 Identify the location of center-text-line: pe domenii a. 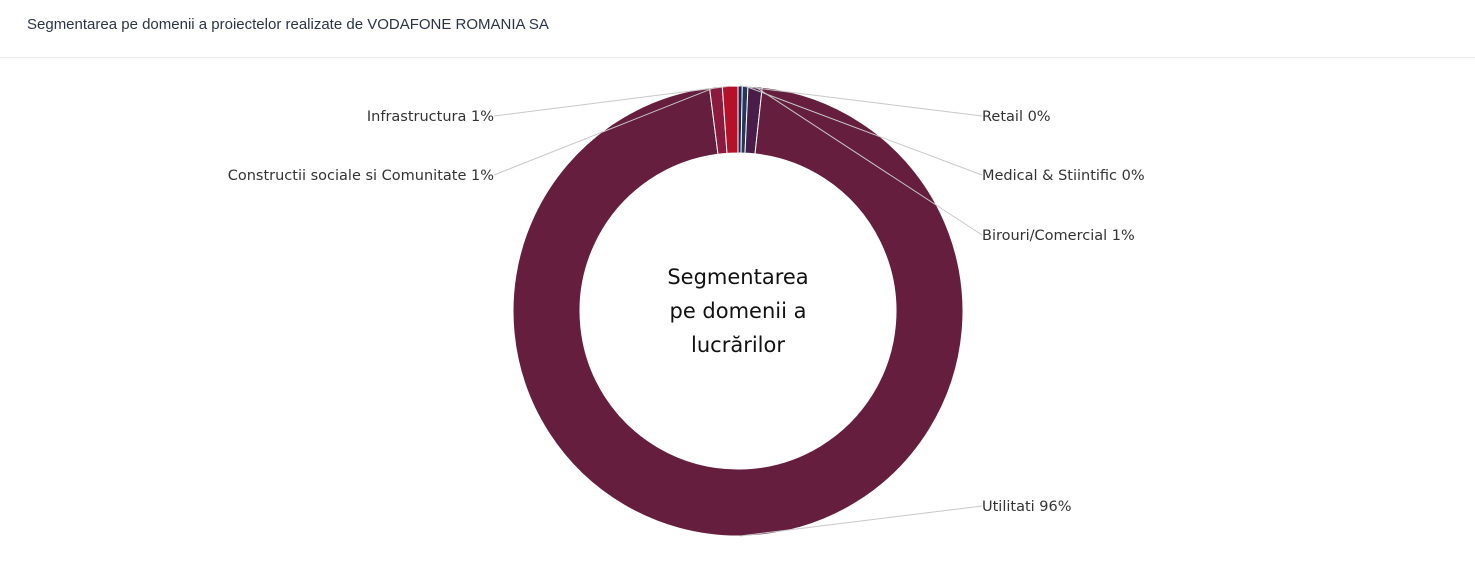
(737, 311).